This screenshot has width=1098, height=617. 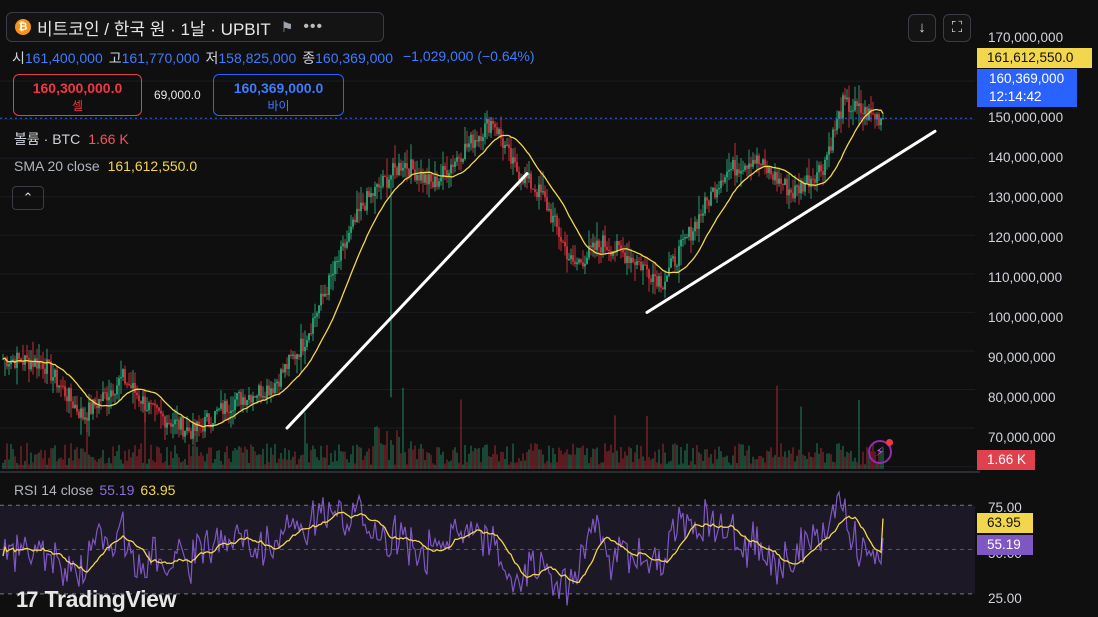 I want to click on price-axis-tick: 170,000,000, so click(x=1026, y=37).